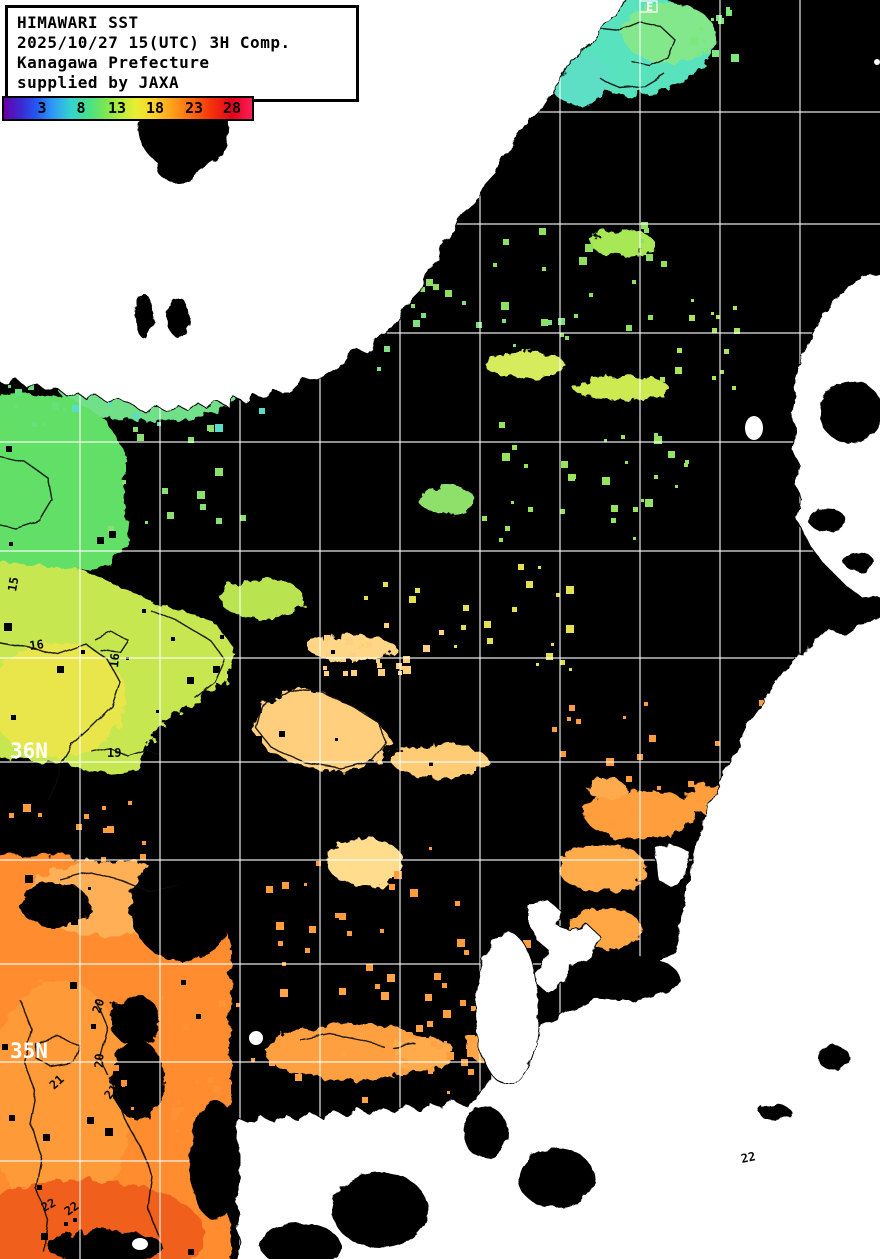 This screenshot has width=880, height=1259. What do you see at coordinates (117, 108) in the screenshot?
I see `colorbar-tick: 13` at bounding box center [117, 108].